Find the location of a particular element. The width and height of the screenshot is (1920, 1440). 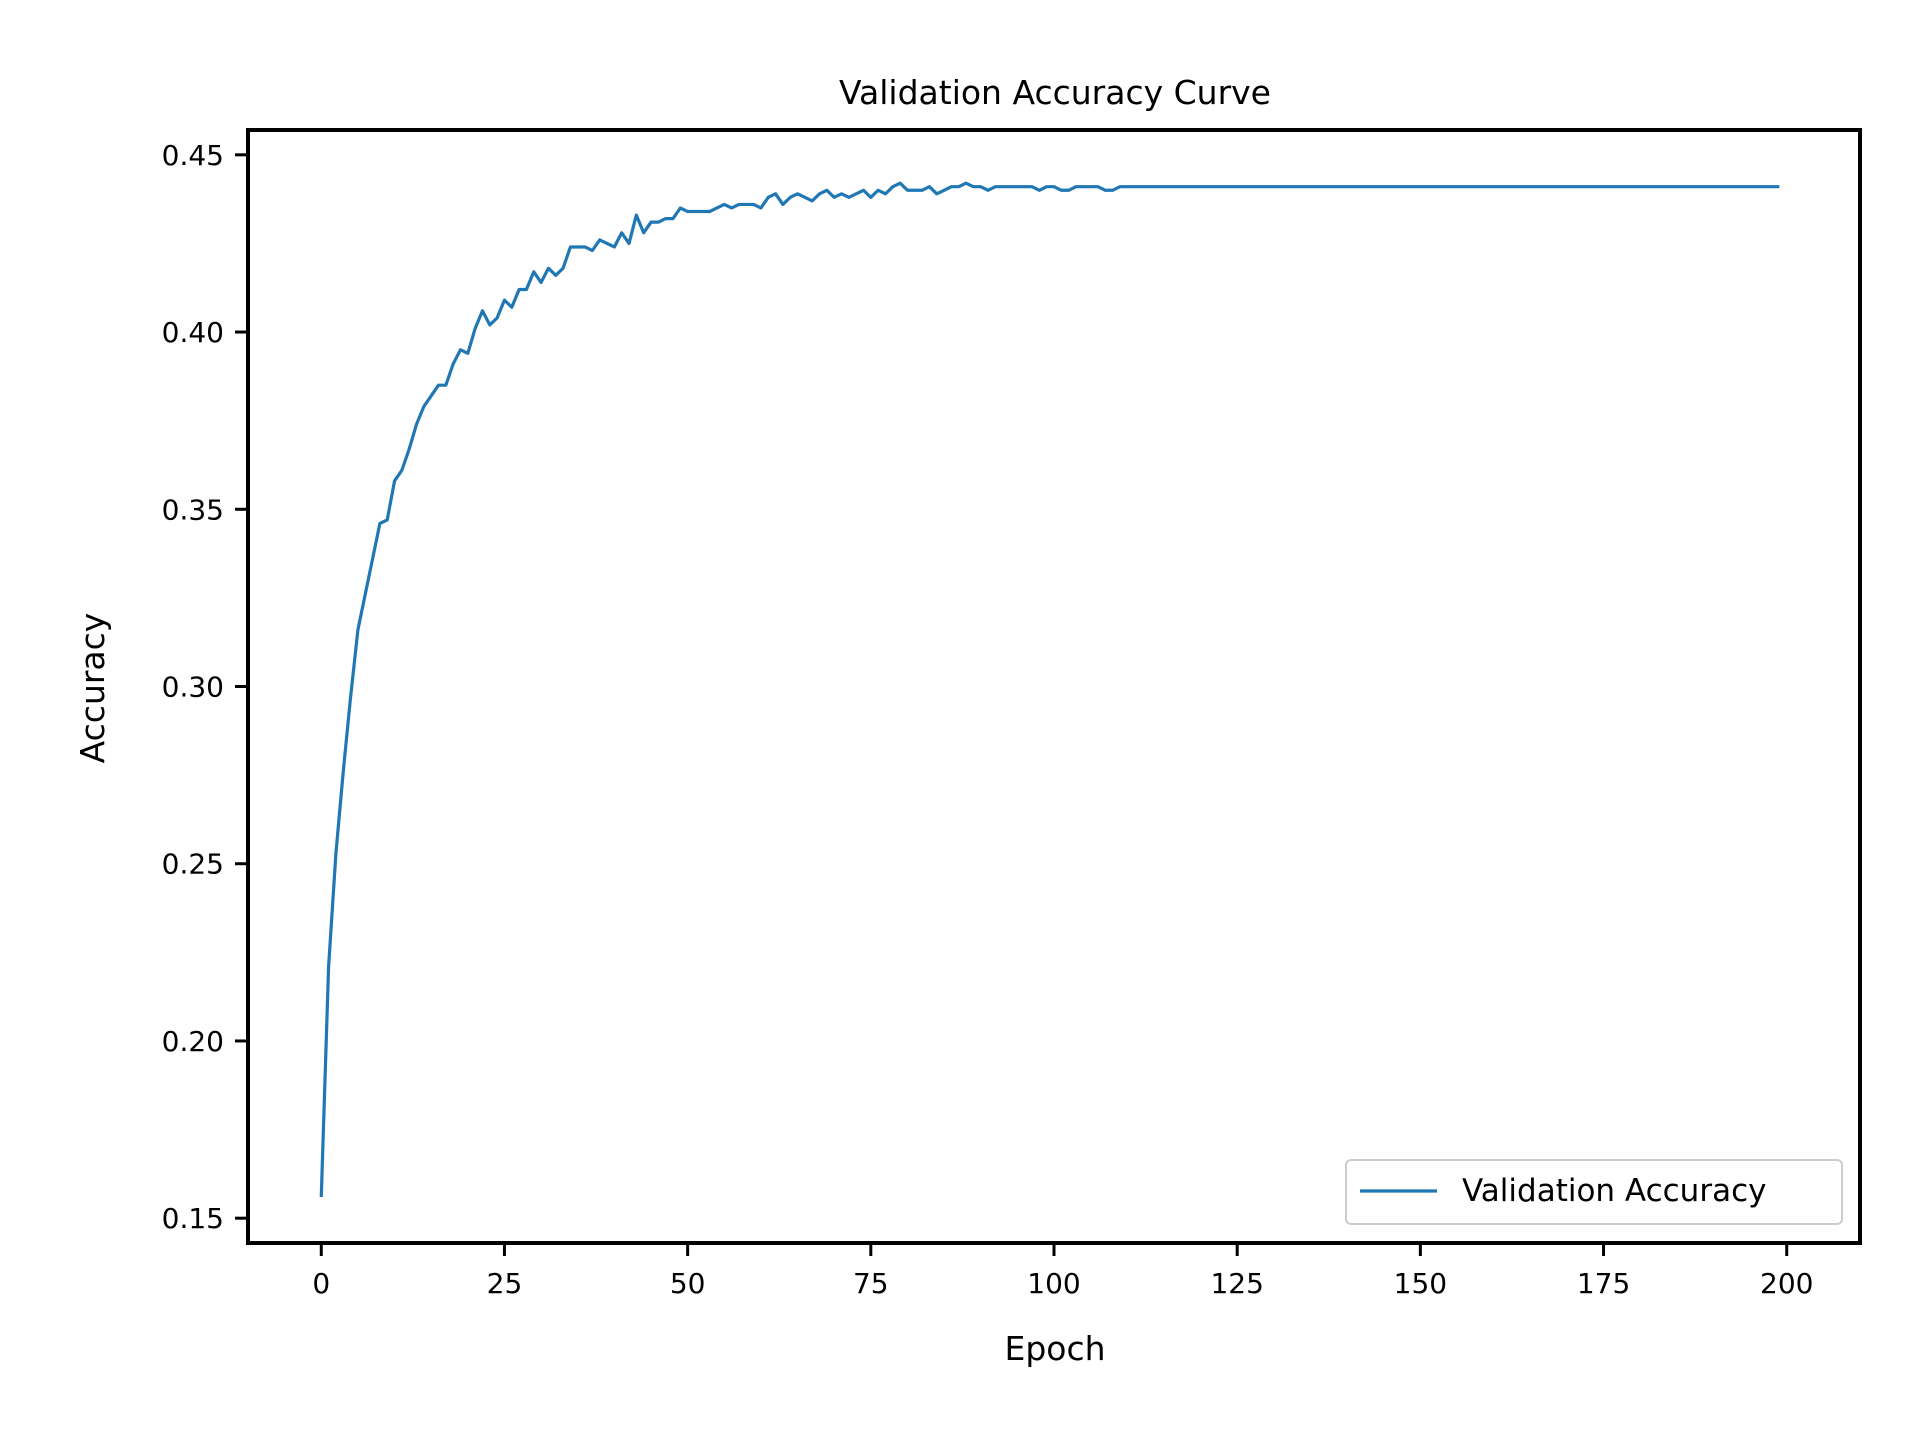

x-tick-label: 75 is located at coordinates (871, 1283).